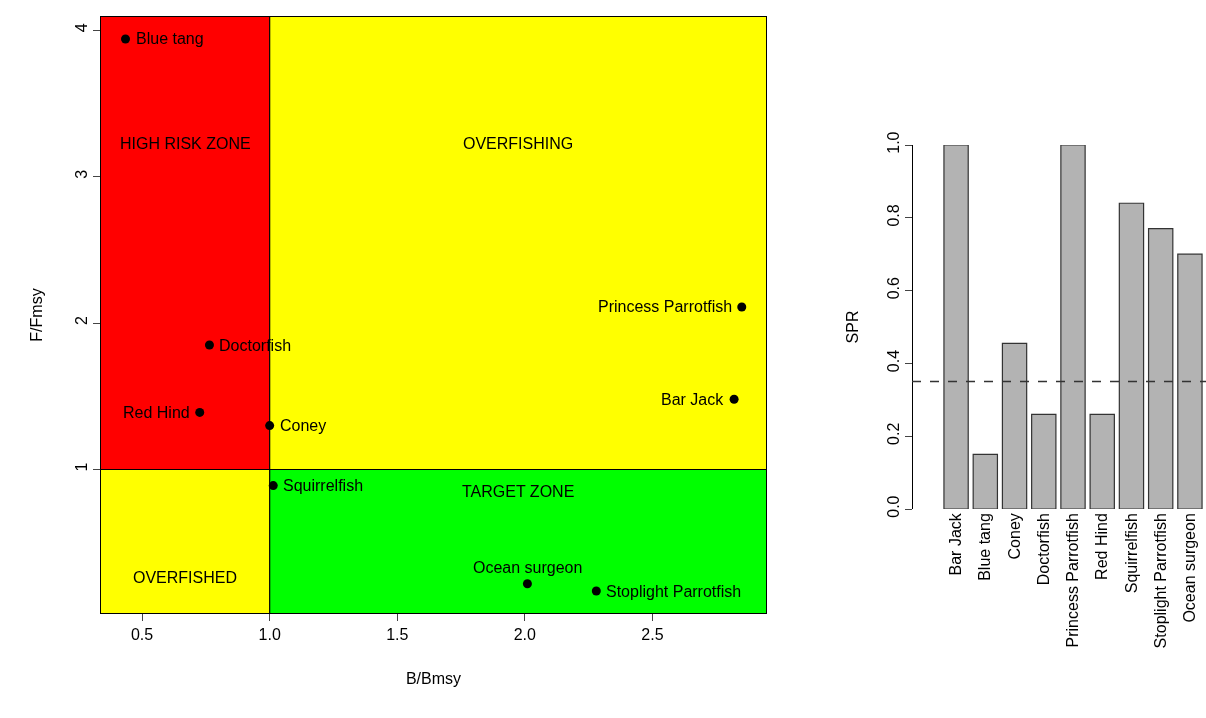  I want to click on y-tick-label: 2, so click(81, 321).